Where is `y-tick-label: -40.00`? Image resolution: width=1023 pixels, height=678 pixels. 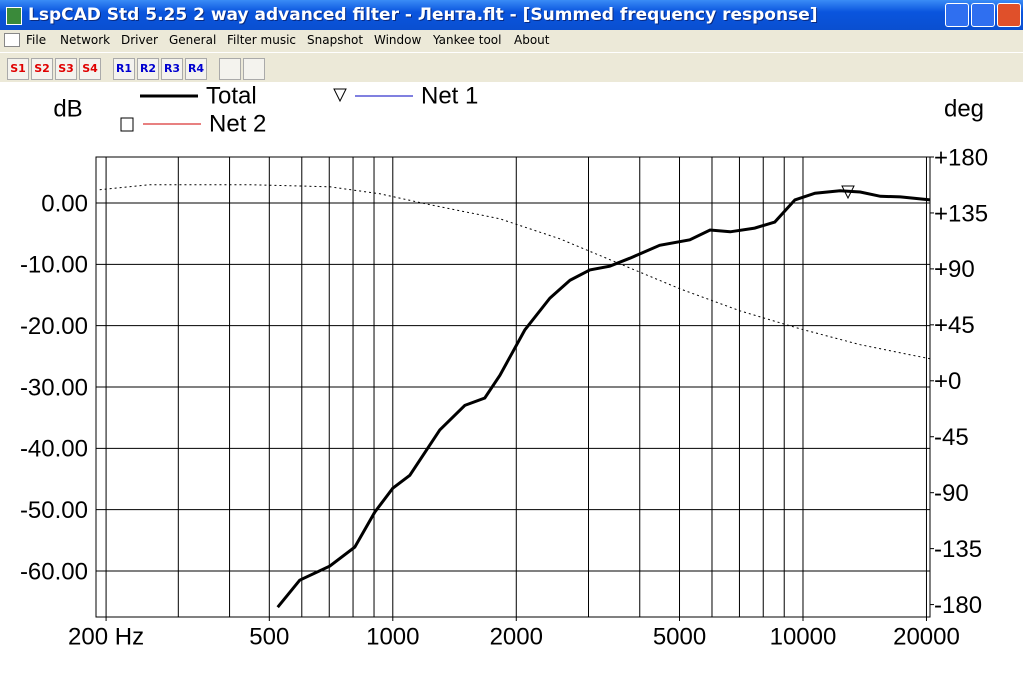
y-tick-label: -40.00 is located at coordinates (54, 449).